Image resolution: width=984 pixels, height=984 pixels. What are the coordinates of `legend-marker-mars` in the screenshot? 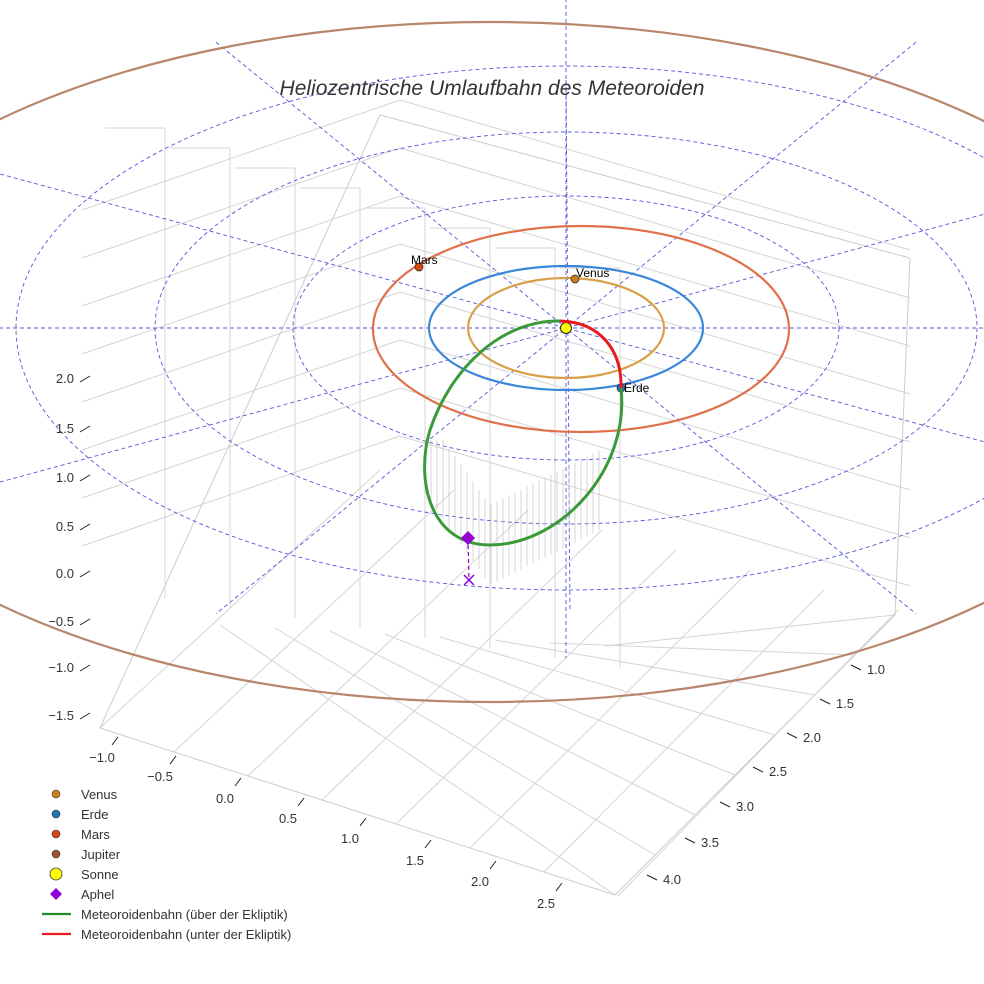 It's located at (56, 834).